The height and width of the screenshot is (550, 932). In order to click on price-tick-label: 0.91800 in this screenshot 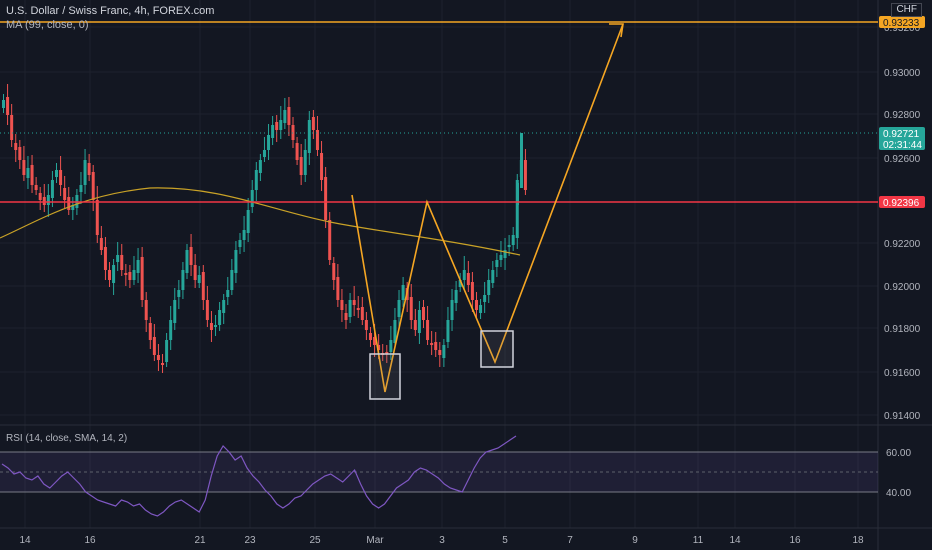, I will do `click(902, 329)`.